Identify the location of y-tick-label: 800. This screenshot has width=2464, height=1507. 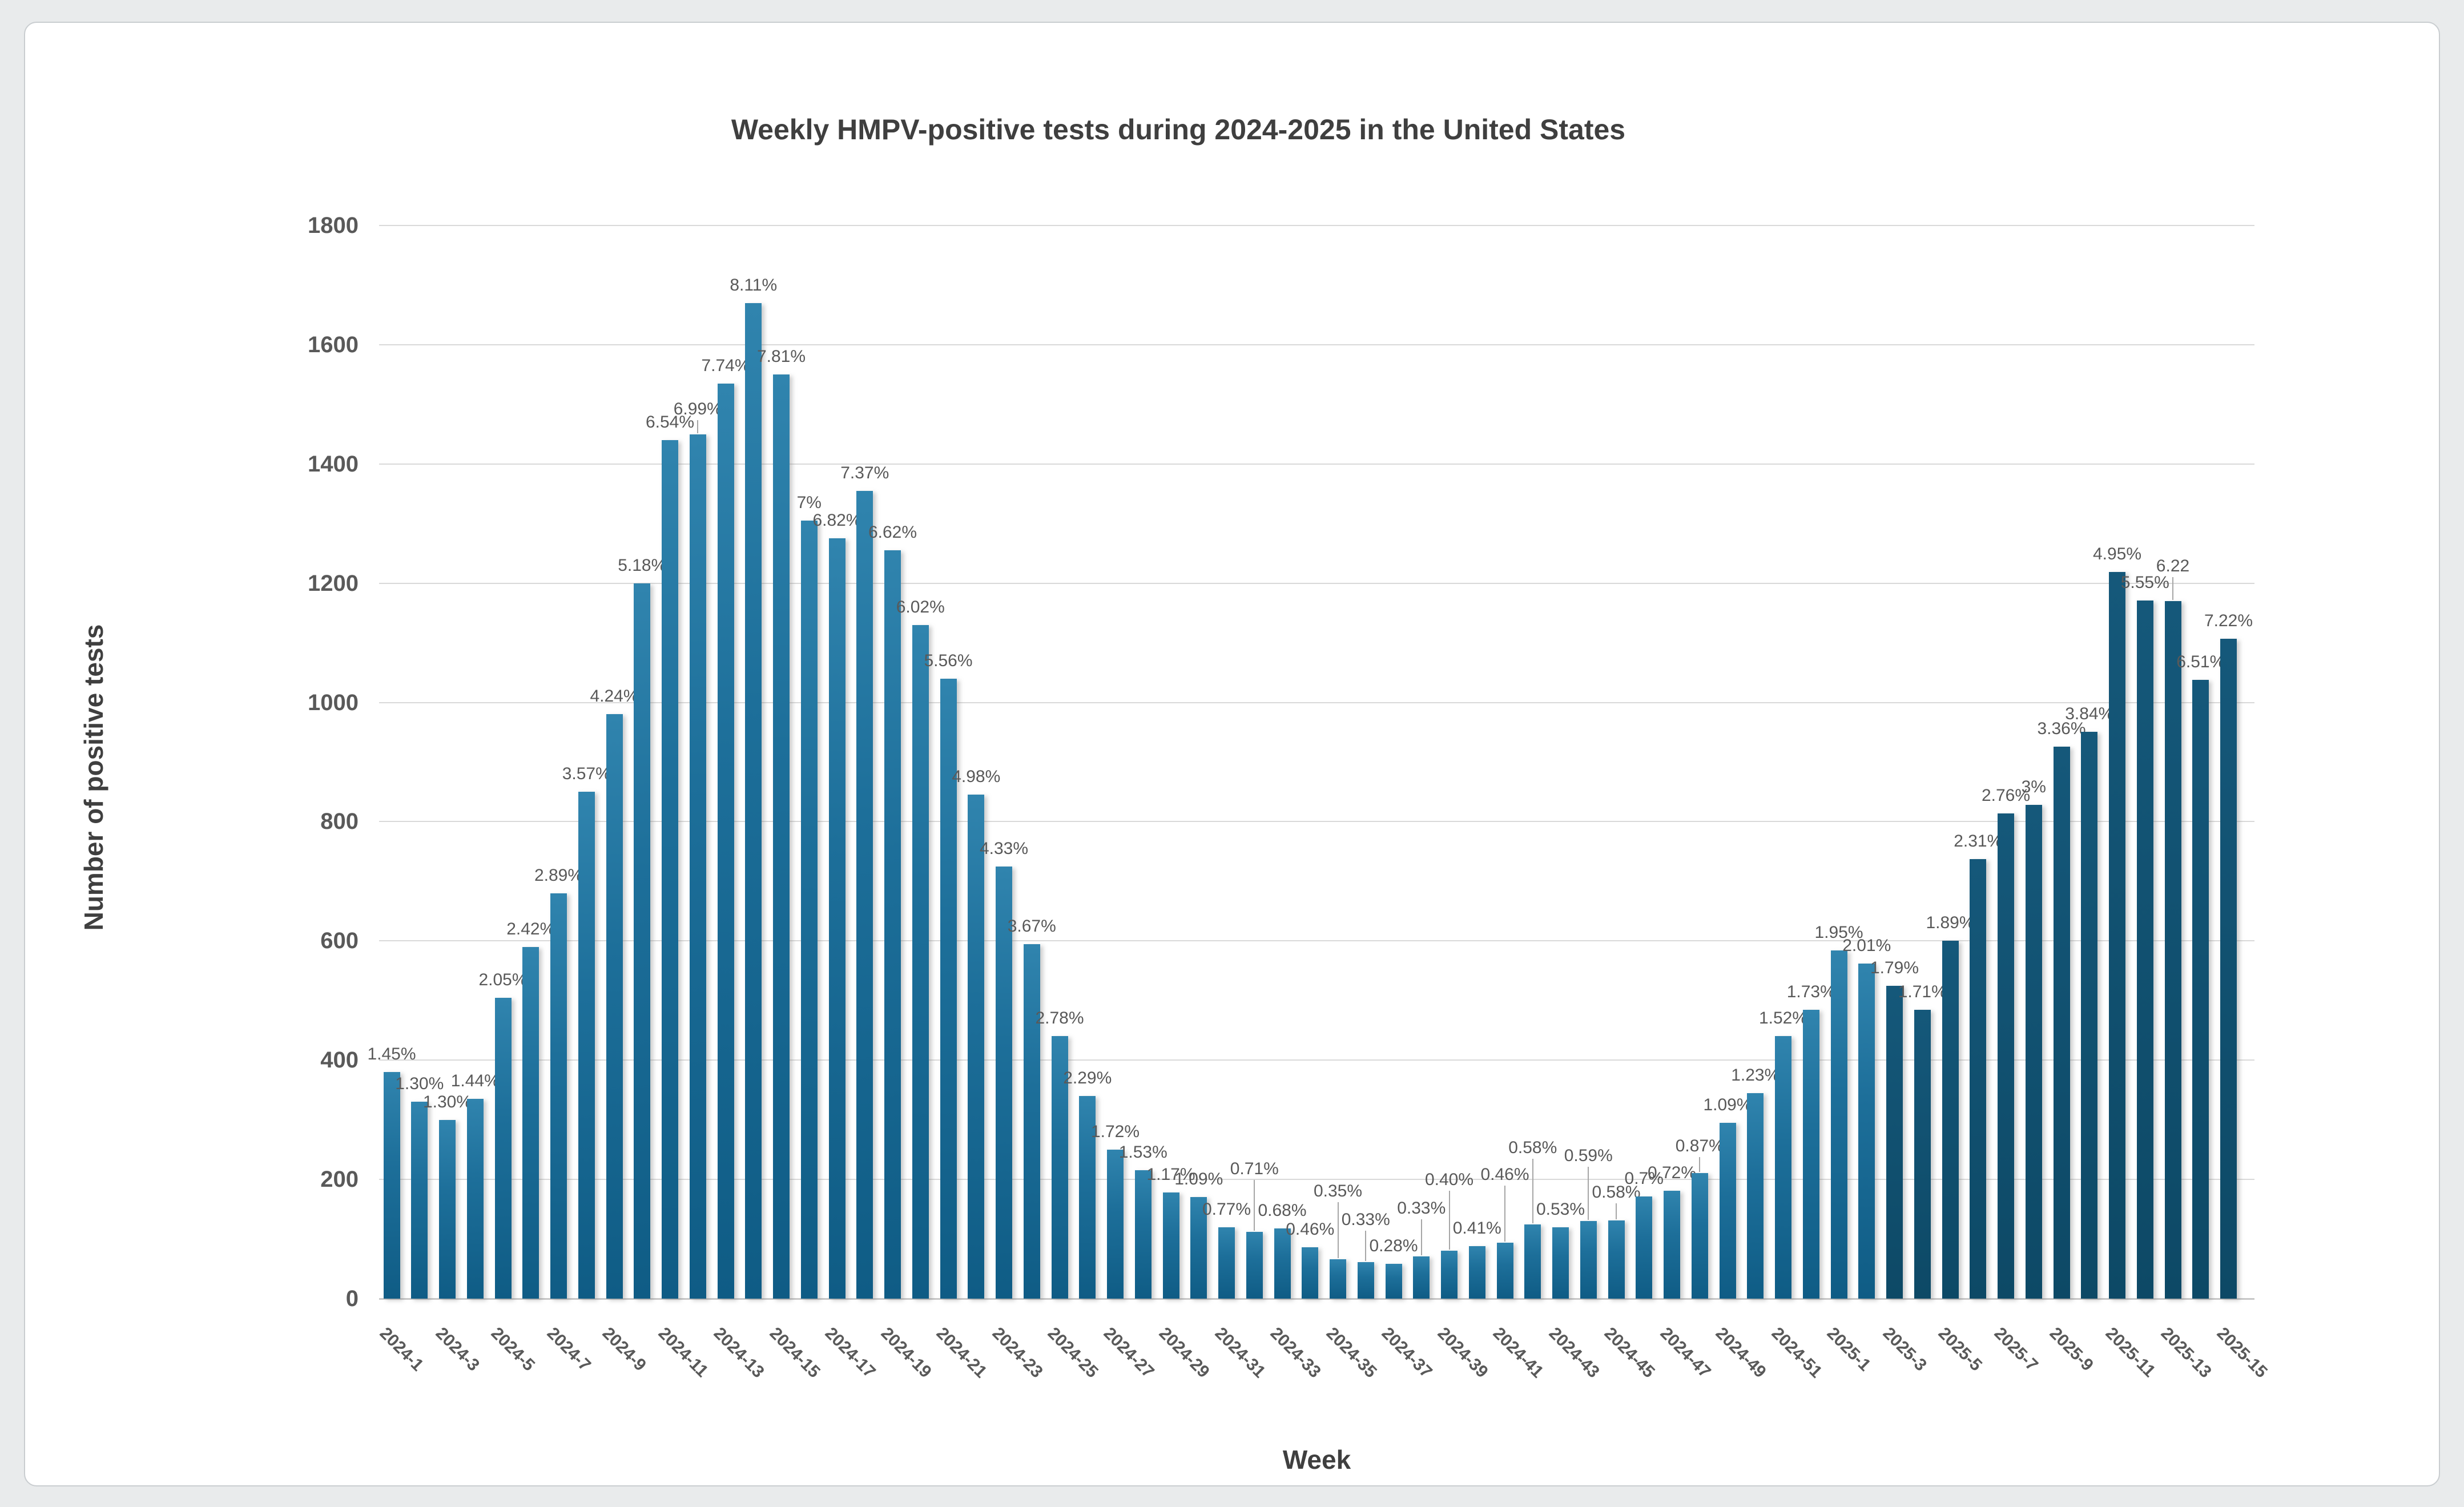
(339, 822).